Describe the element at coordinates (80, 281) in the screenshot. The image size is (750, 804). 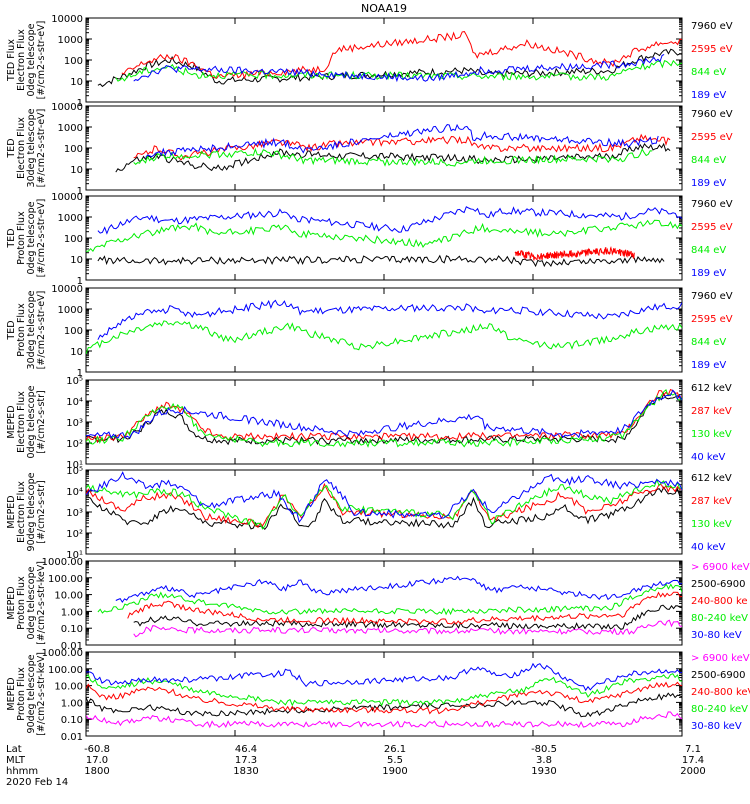
I see `y-tick-label: 1` at that location.